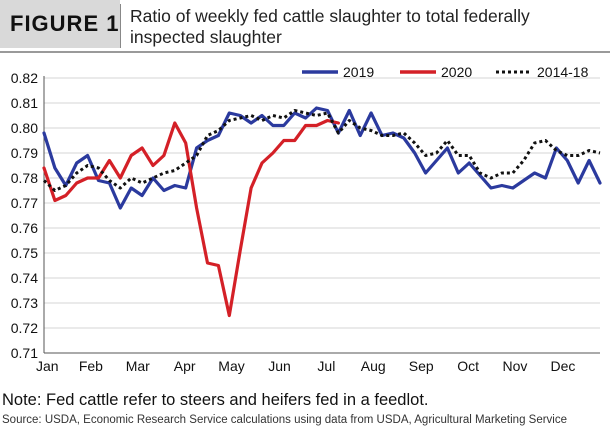 Image resolution: width=610 pixels, height=432 pixels. What do you see at coordinates (24, 328) in the screenshot?
I see `y-tick-label: 0.72` at bounding box center [24, 328].